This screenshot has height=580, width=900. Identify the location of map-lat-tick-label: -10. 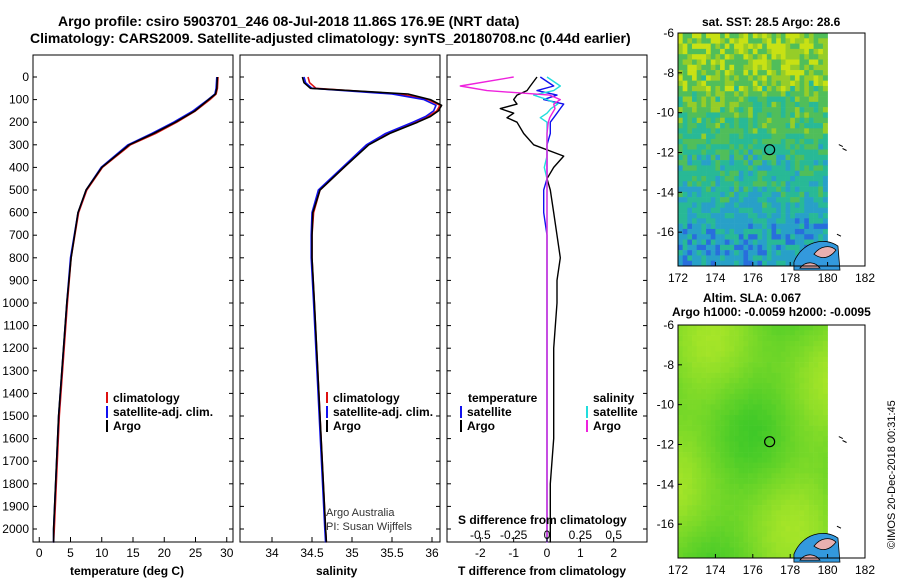
(666, 405).